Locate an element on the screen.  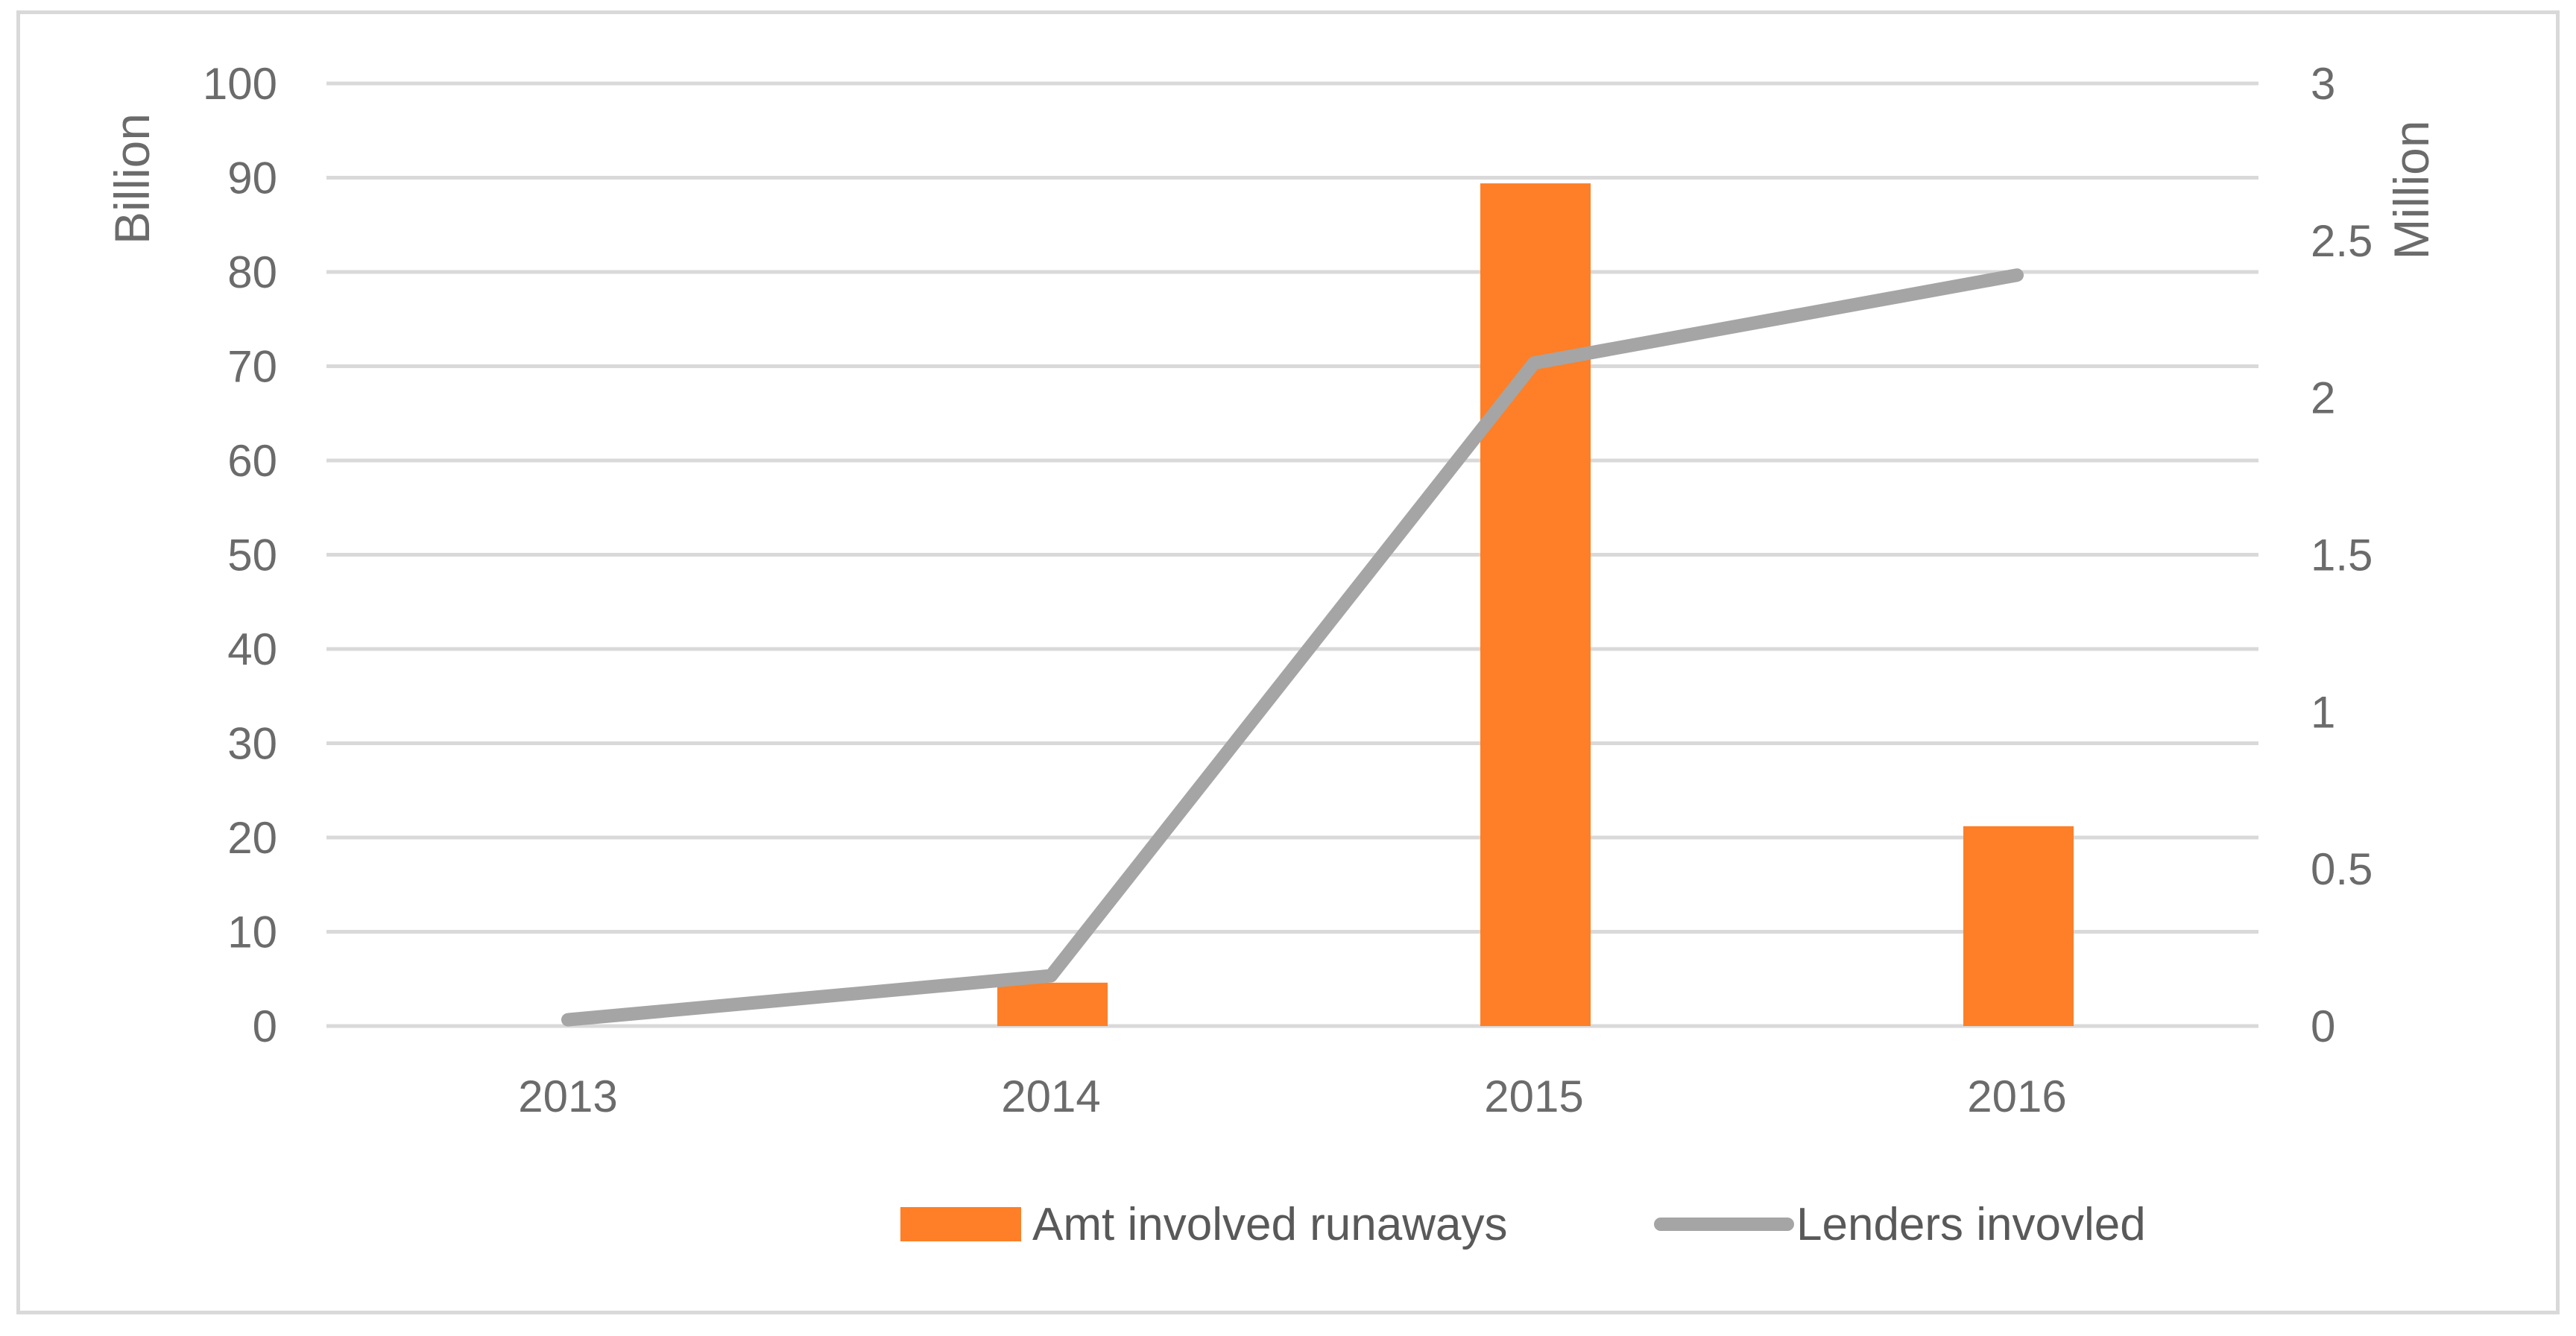
left-tick-label: 20 is located at coordinates (252, 838).